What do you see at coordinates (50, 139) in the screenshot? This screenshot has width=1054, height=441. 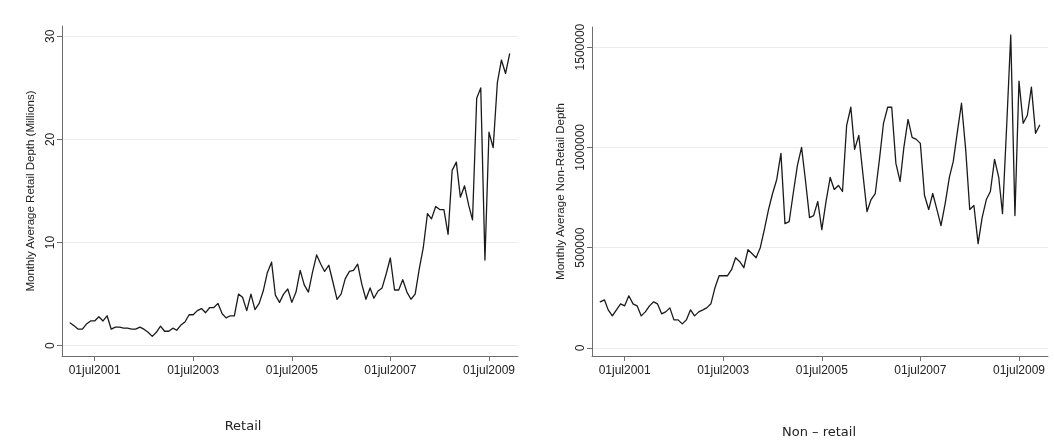 I see `y-tick-label: 20` at bounding box center [50, 139].